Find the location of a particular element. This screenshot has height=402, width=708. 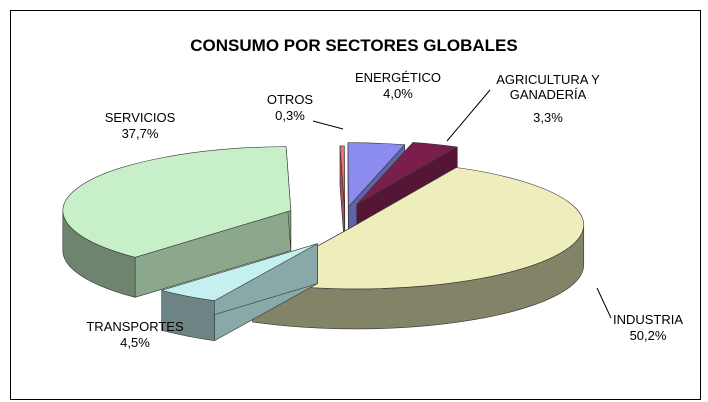

category-label: INDUSTRIA is located at coordinates (648, 319).